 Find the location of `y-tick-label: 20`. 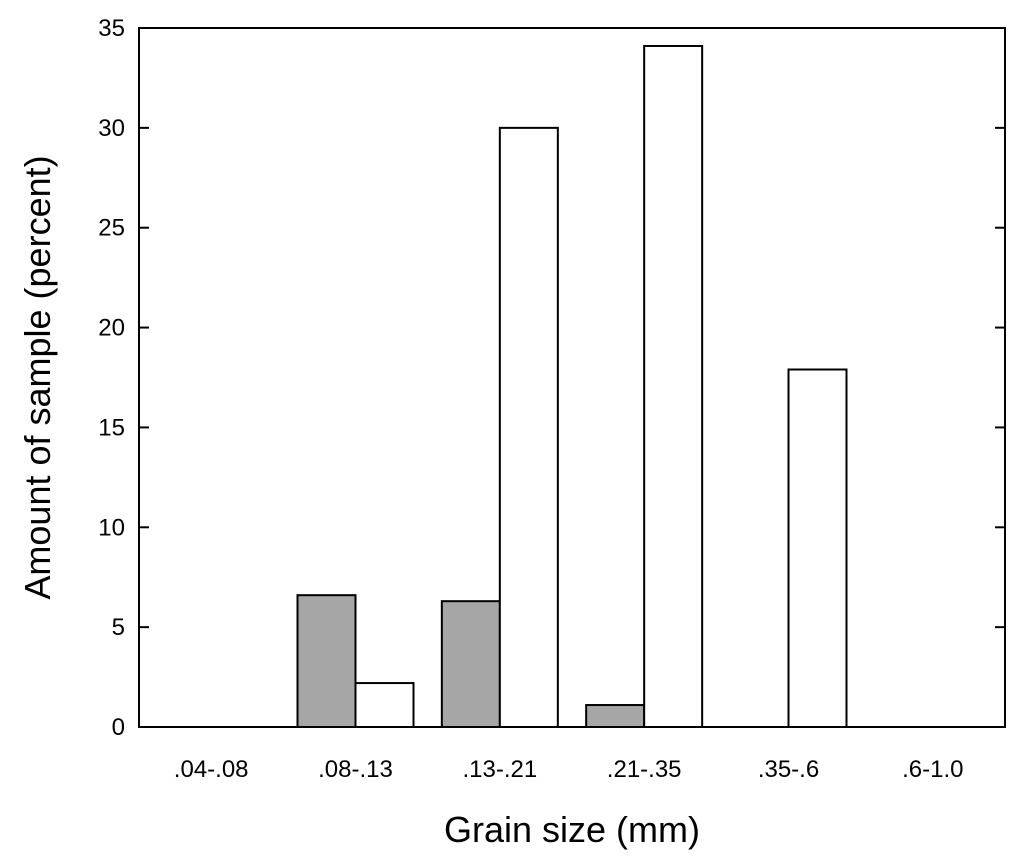

y-tick-label: 20 is located at coordinates (111, 328).